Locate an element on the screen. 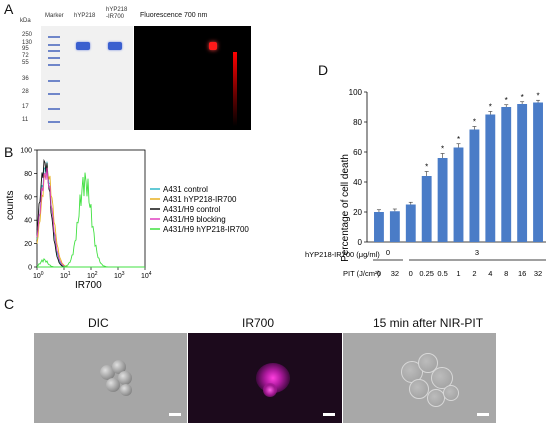 The image size is (550, 426). marker-size-label: 250 is located at coordinates (27, 35).